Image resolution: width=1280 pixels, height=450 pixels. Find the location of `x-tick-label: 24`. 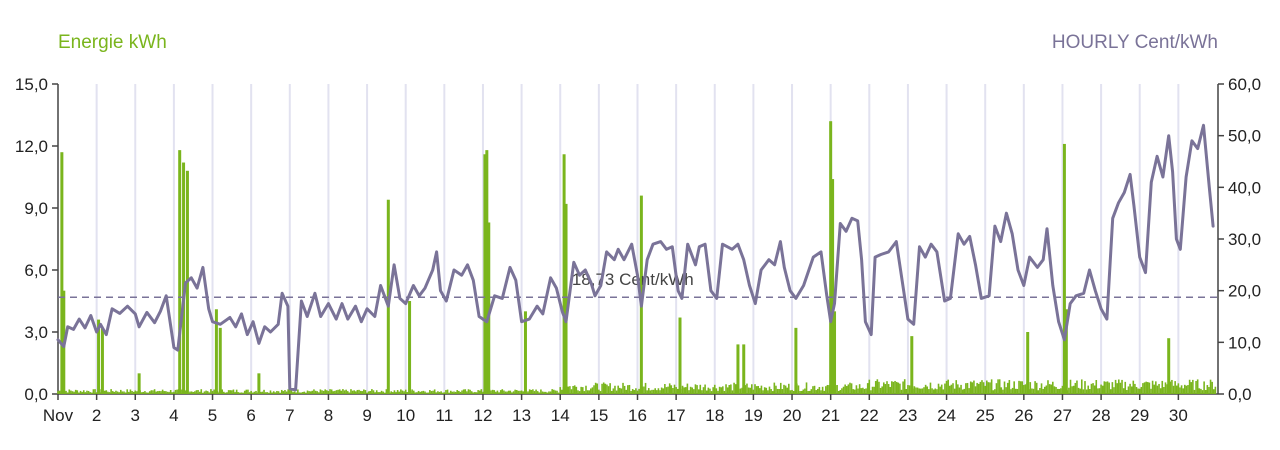

x-tick-label: 24 is located at coordinates (946, 415).